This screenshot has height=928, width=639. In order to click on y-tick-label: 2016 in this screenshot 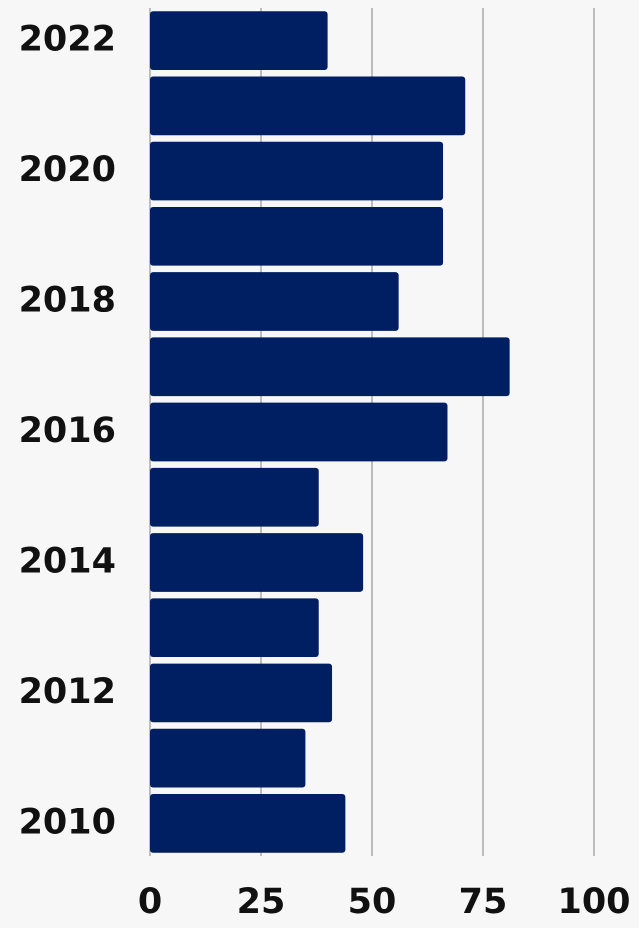, I will do `click(67, 431)`.